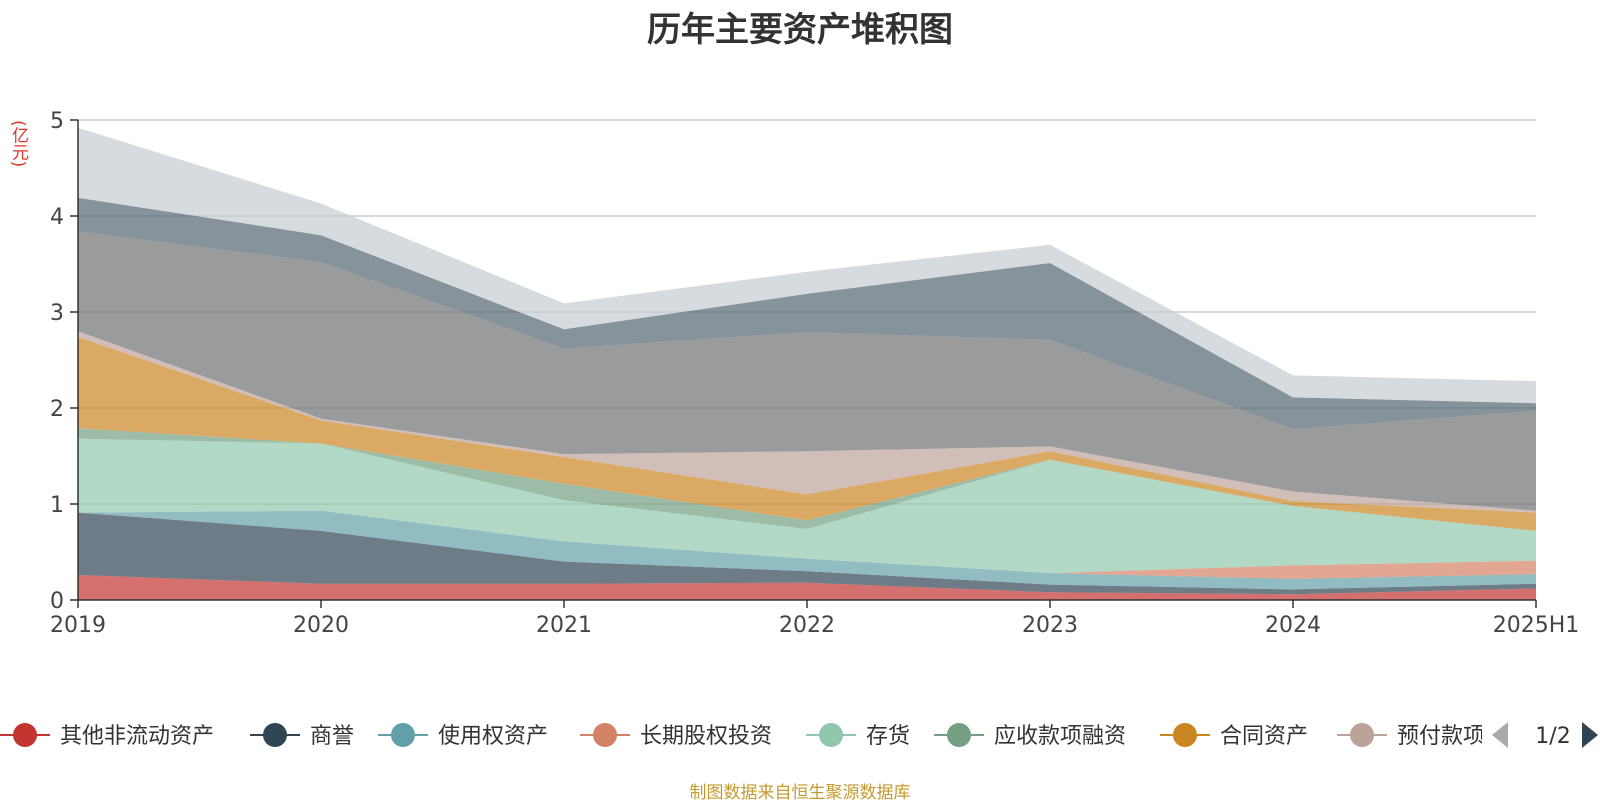 This screenshot has height=803, width=1600. What do you see at coordinates (302, 736) in the screenshot?
I see `legend-item-1: 商誉` at bounding box center [302, 736].